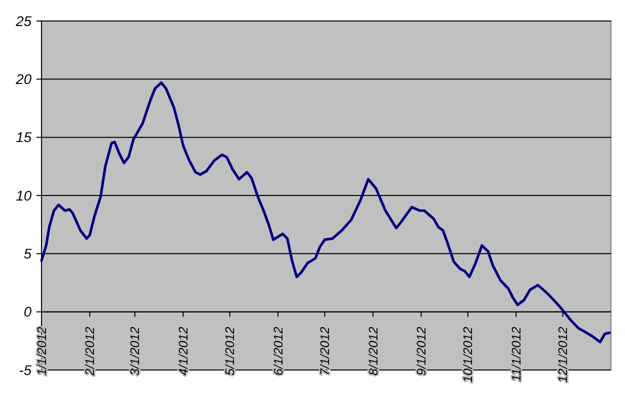 The width and height of the screenshot is (625, 412). What do you see at coordinates (24, 137) in the screenshot?
I see `y-tick-label: 15` at bounding box center [24, 137].